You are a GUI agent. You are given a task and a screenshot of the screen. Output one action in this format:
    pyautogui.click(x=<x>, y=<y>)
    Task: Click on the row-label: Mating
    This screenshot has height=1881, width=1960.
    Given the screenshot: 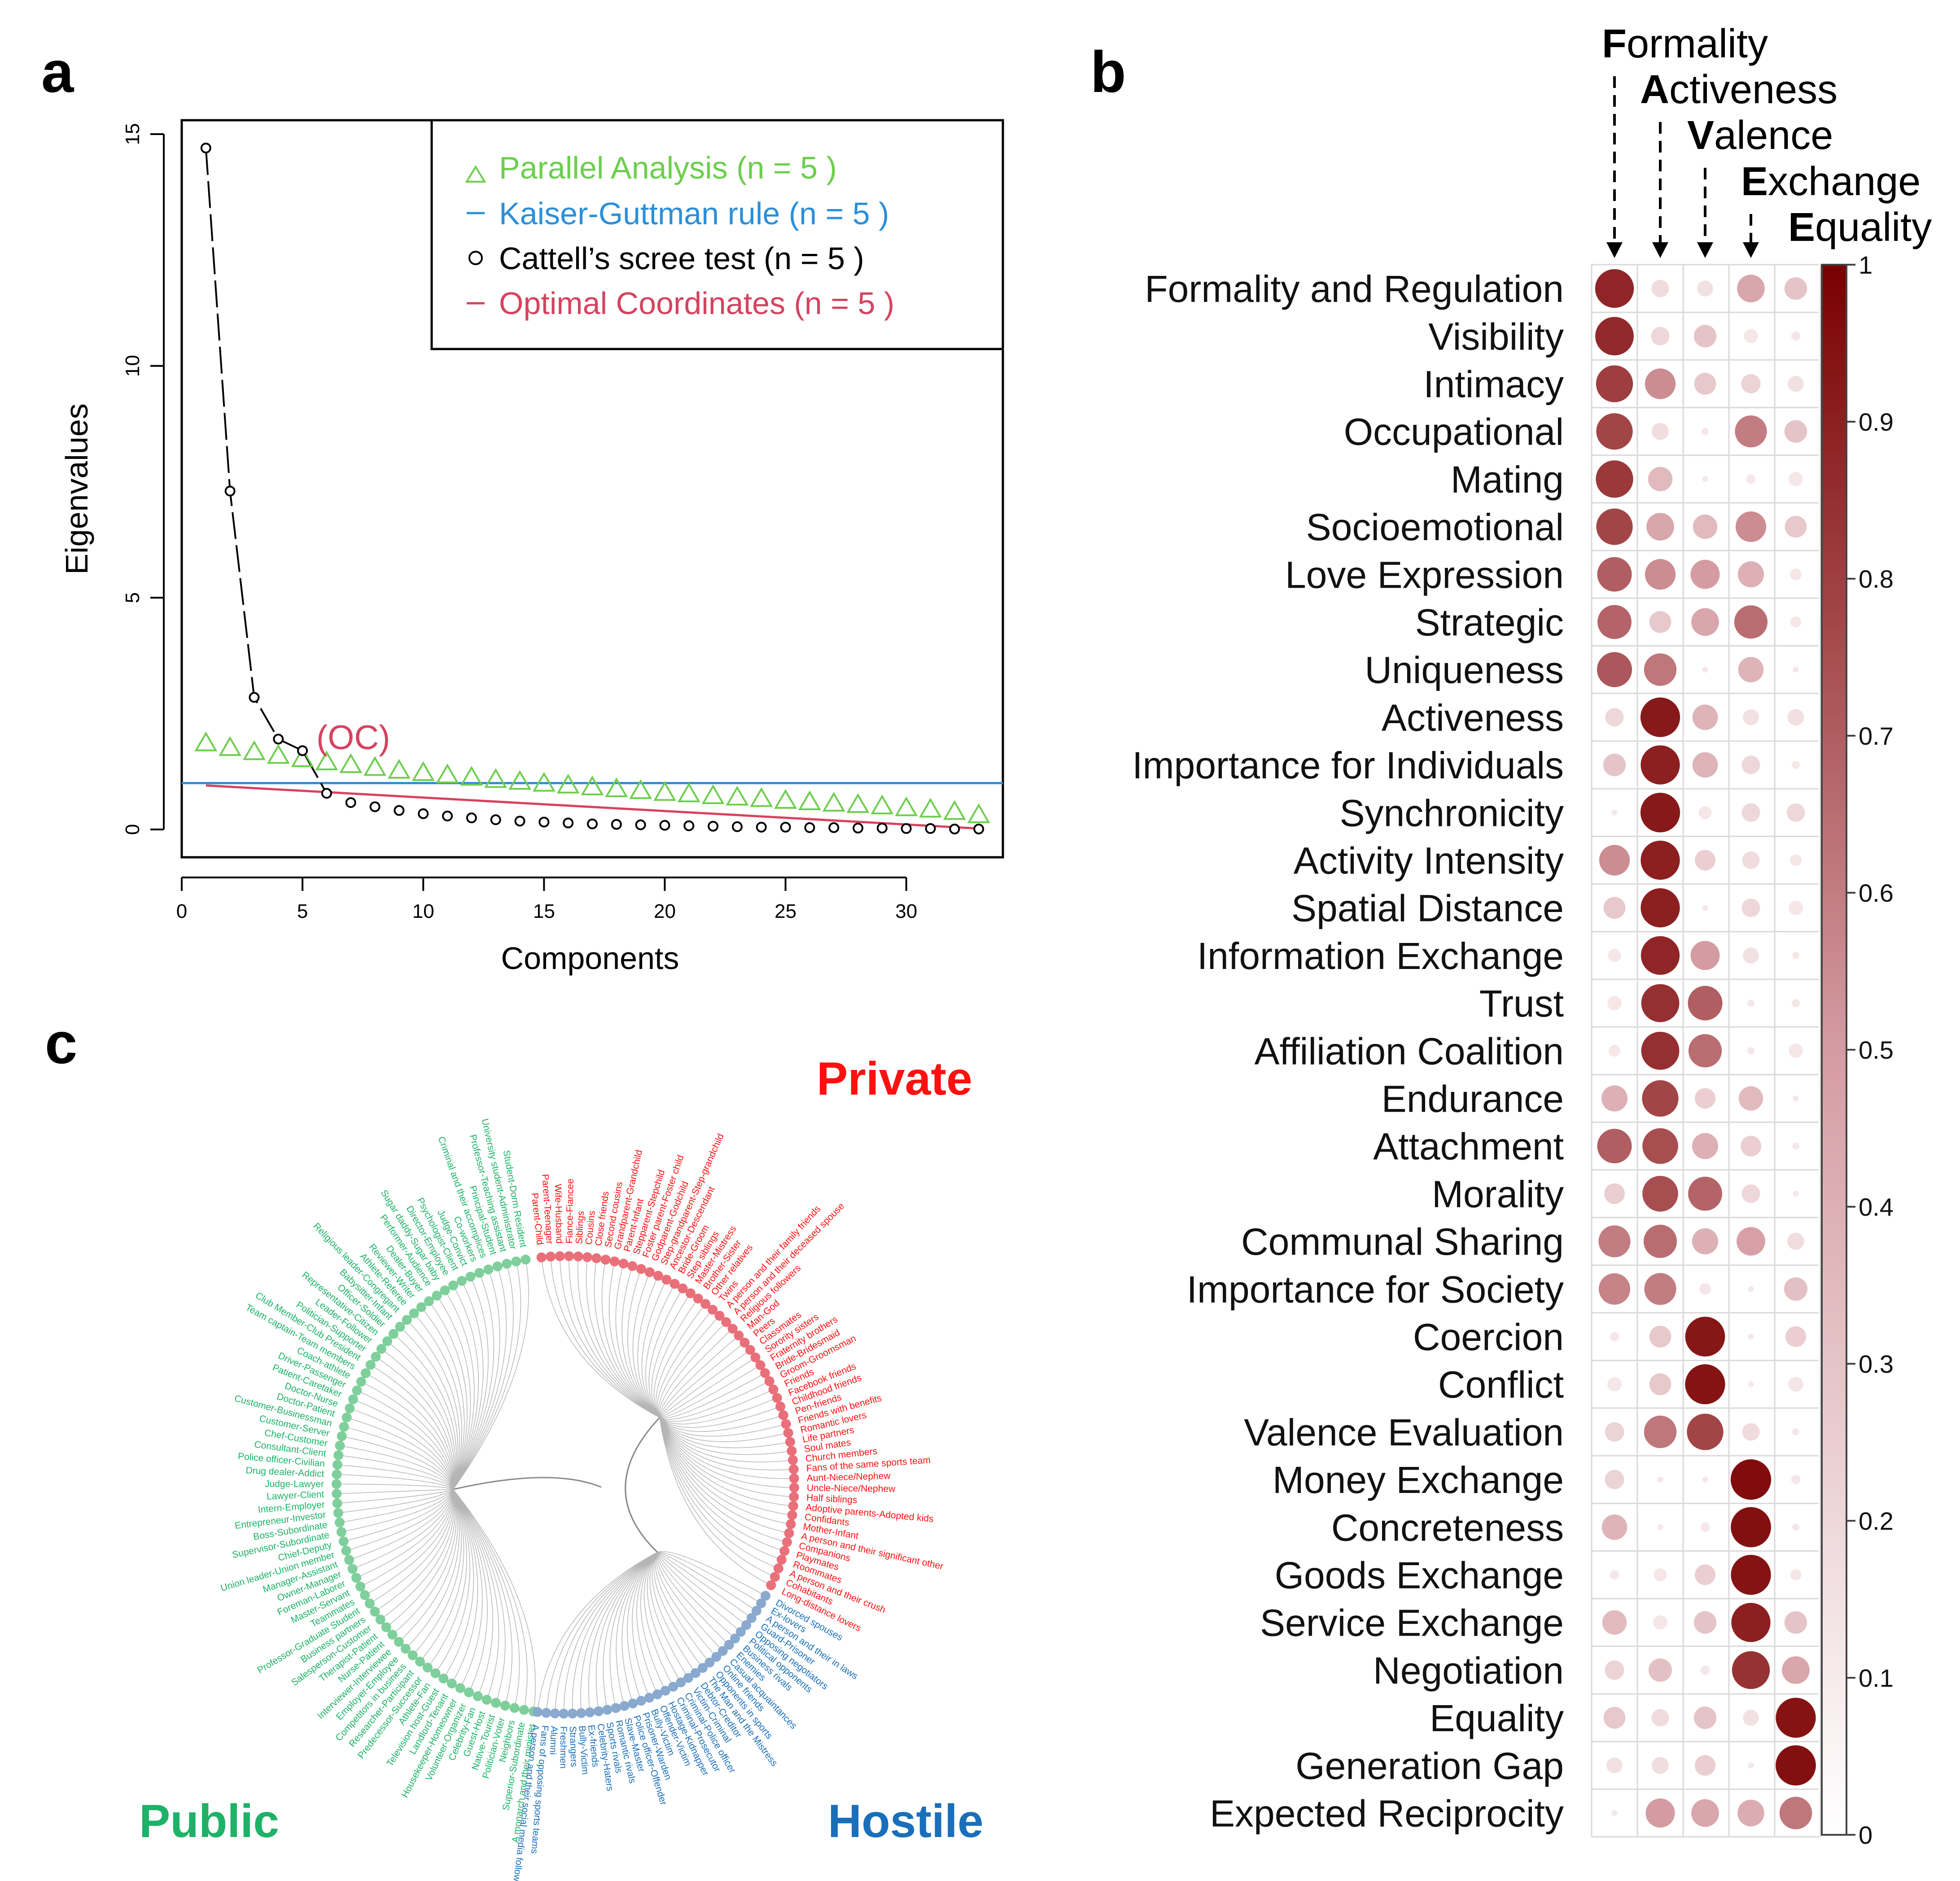 What is the action you would take?
    pyautogui.click(x=1508, y=479)
    